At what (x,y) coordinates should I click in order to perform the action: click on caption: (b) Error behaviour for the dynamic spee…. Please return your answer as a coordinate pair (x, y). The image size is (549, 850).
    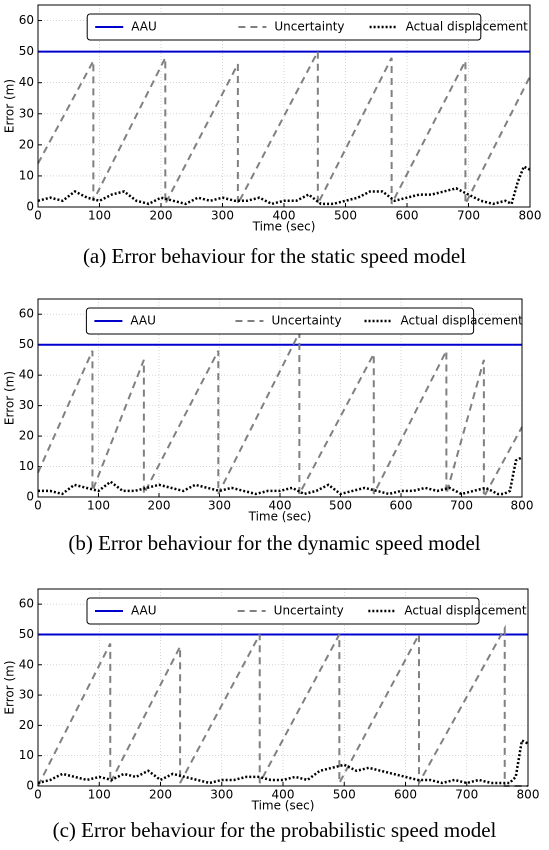
    Looking at the image, I should click on (274, 543).